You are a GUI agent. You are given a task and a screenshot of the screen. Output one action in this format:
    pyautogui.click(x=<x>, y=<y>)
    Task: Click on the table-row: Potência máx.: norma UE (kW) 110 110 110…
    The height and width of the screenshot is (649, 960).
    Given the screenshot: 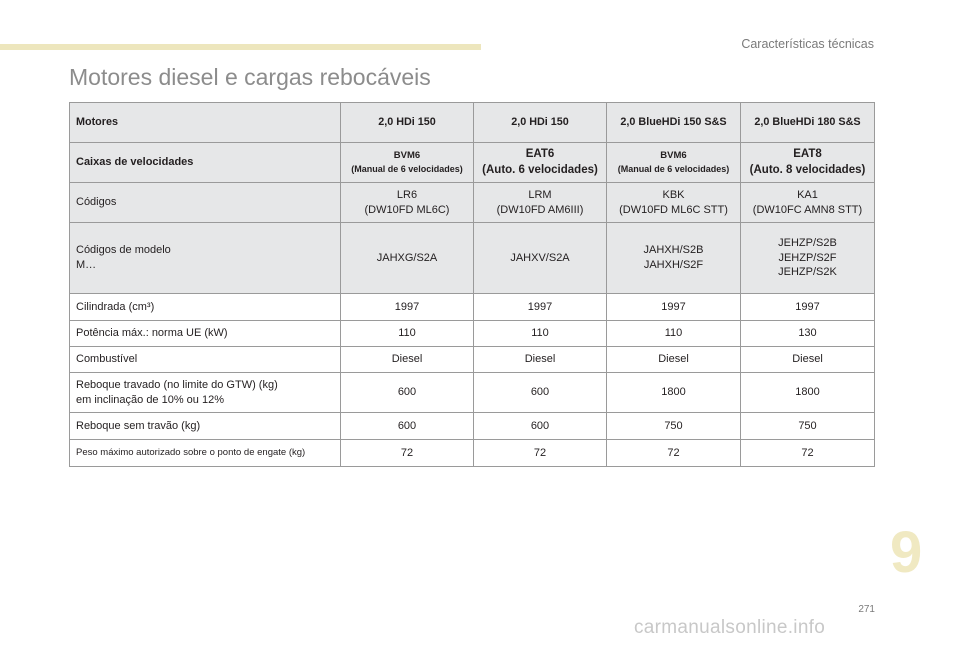 What is the action you would take?
    pyautogui.click(x=472, y=333)
    